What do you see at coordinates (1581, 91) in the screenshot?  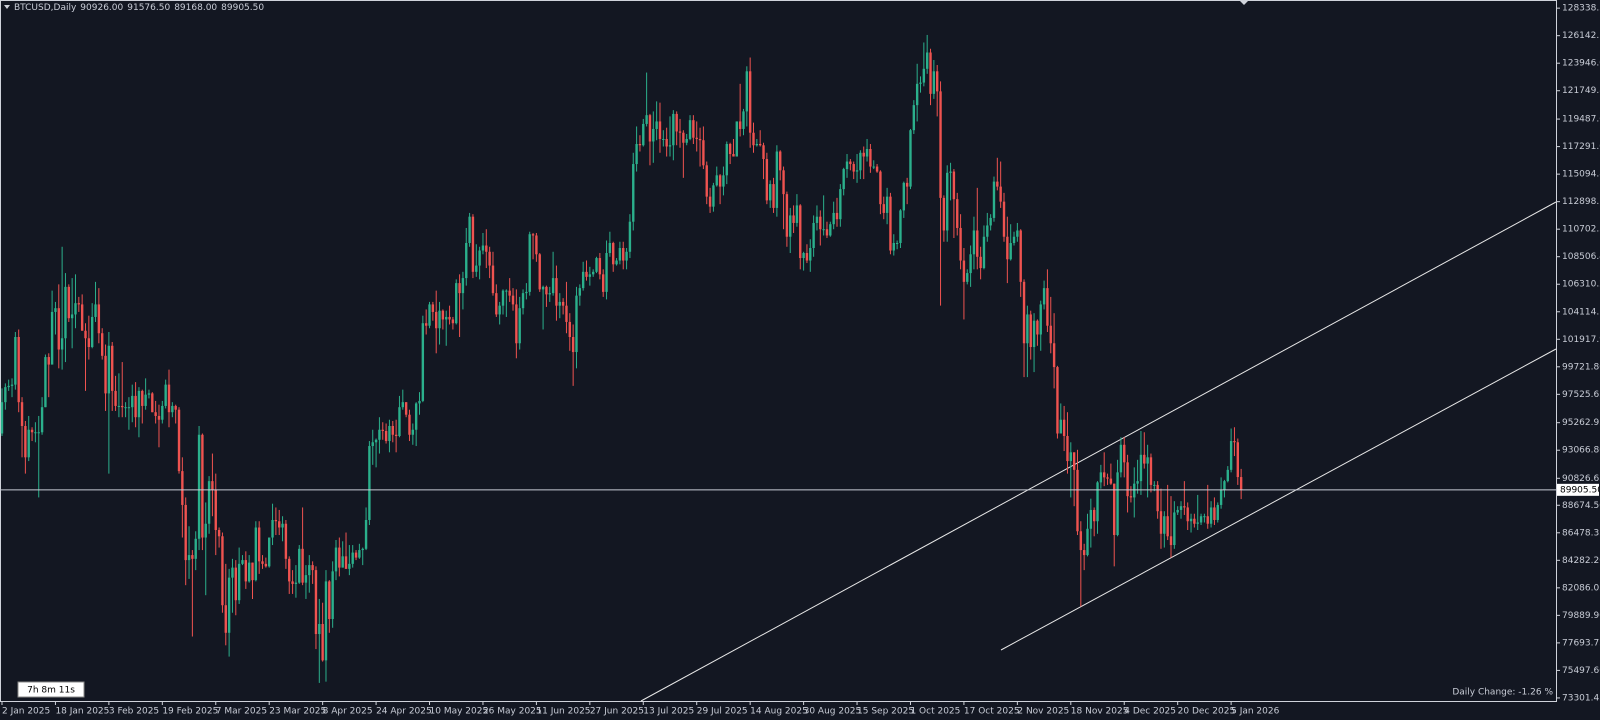 I see `y-tick-label: 121749.85` at bounding box center [1581, 91].